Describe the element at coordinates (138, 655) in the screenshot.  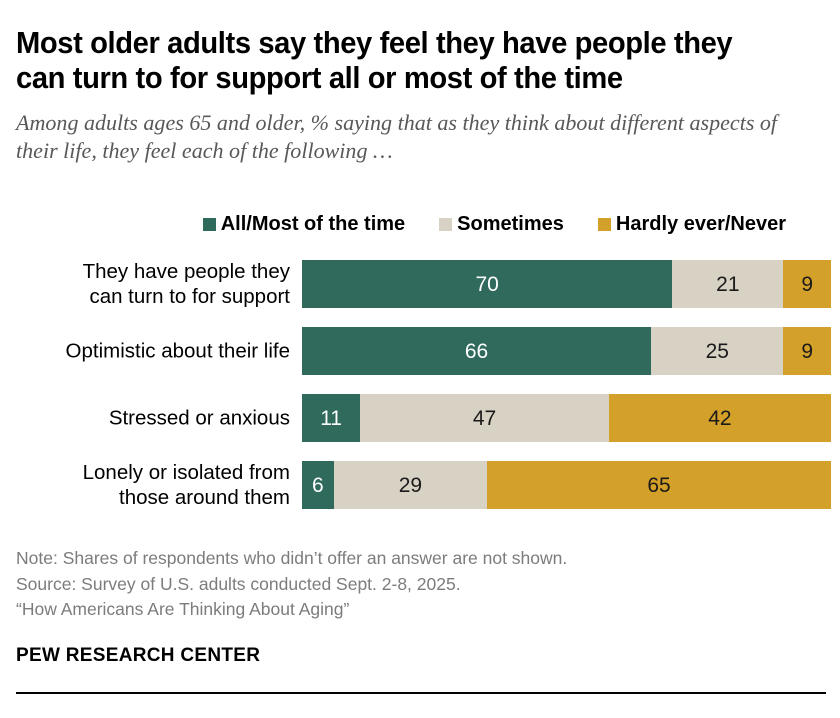
I see `pew-research-center-brand: PEW RESEARCH CENTER` at that location.